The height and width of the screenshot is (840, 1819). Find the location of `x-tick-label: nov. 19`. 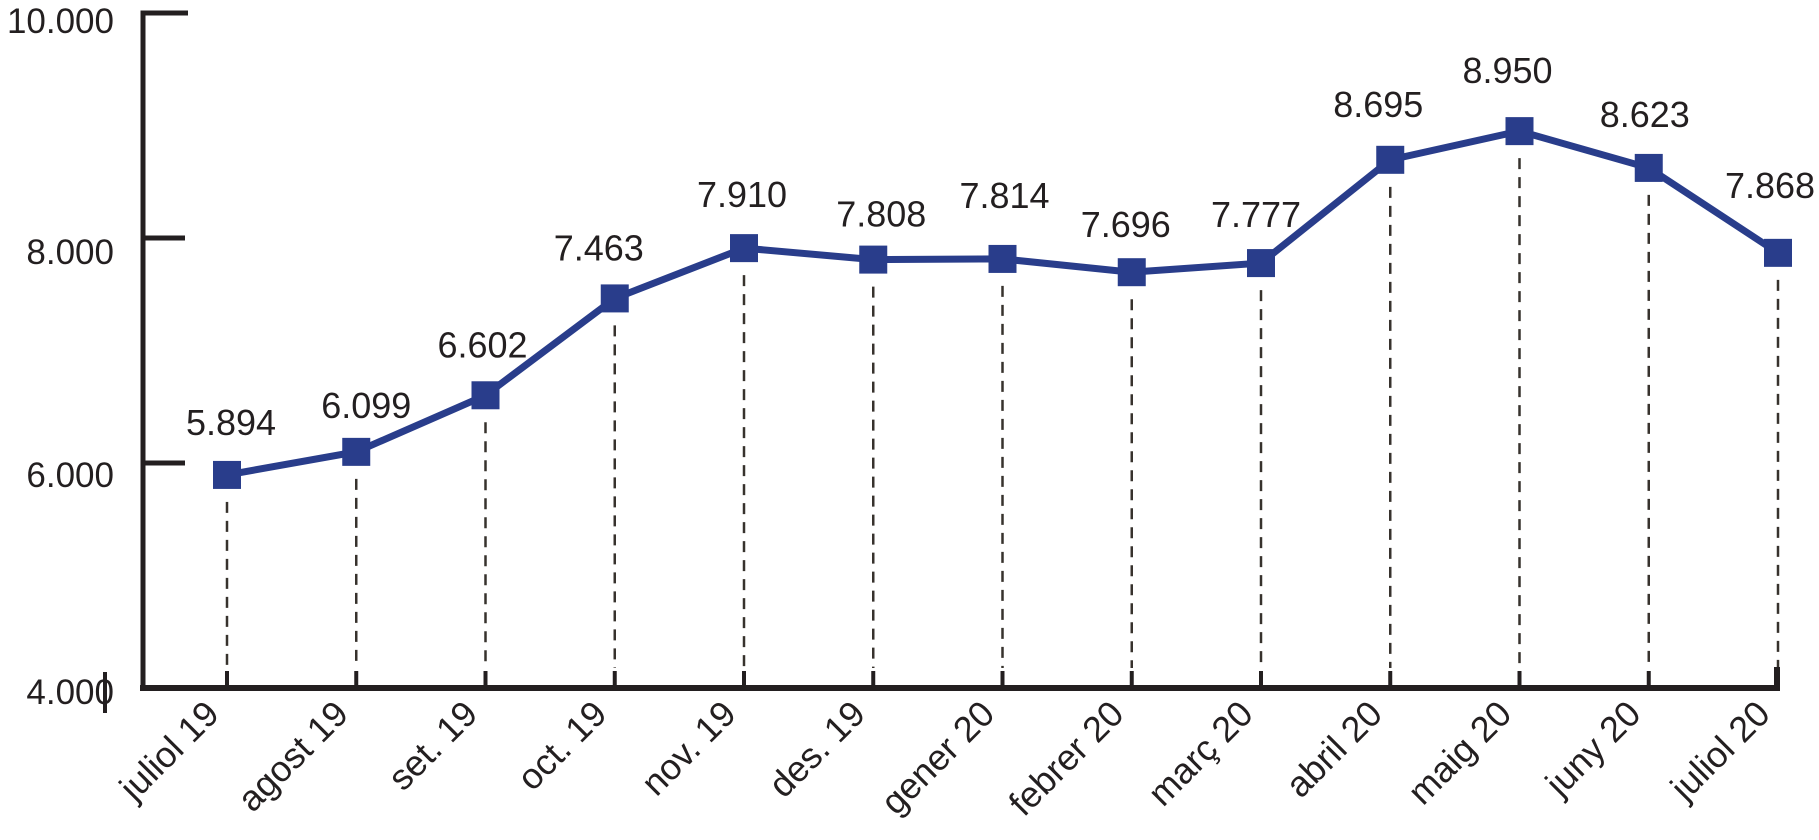

x-tick-label: nov. 19 is located at coordinates (688, 748).